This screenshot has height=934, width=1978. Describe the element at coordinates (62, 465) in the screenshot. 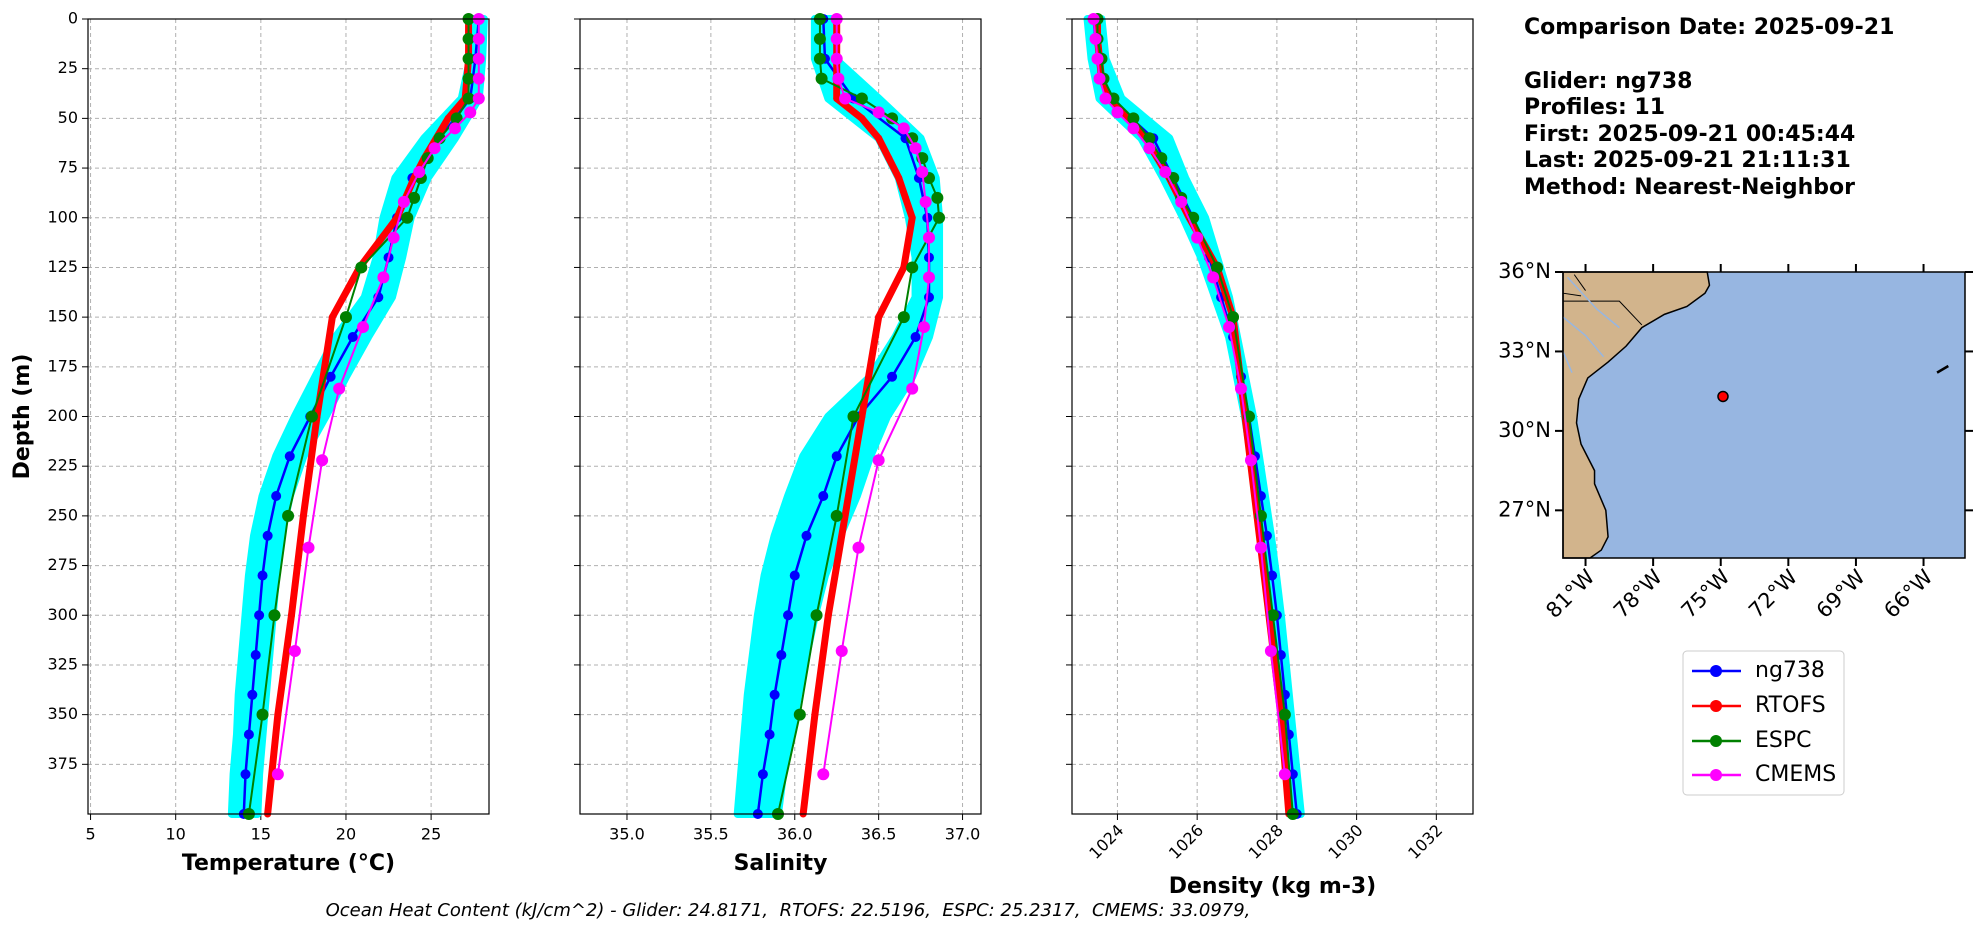

I see `y-tick-label: 225` at that location.